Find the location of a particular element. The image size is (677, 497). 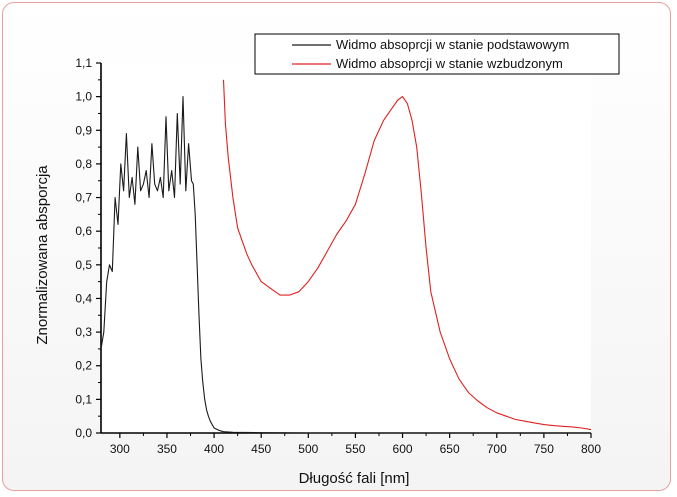

legend-box is located at coordinates (437, 54).